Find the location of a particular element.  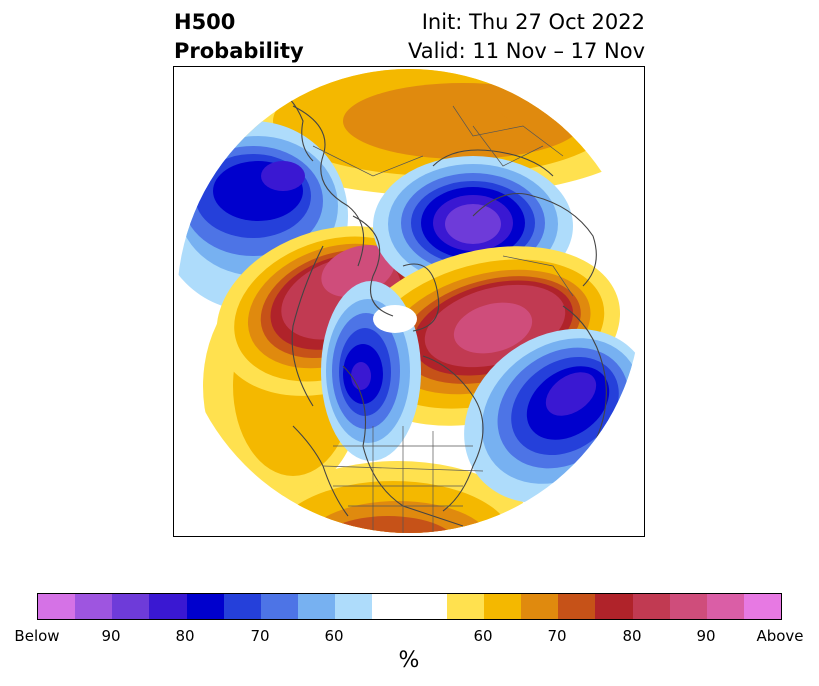

init-date: Init: Thu 27 Oct 2022 is located at coordinates (533, 22).